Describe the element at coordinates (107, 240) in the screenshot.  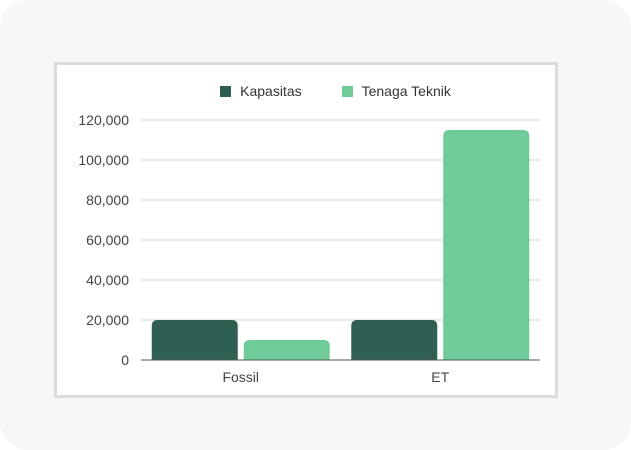
I see `y-tick-label: 60,000` at that location.